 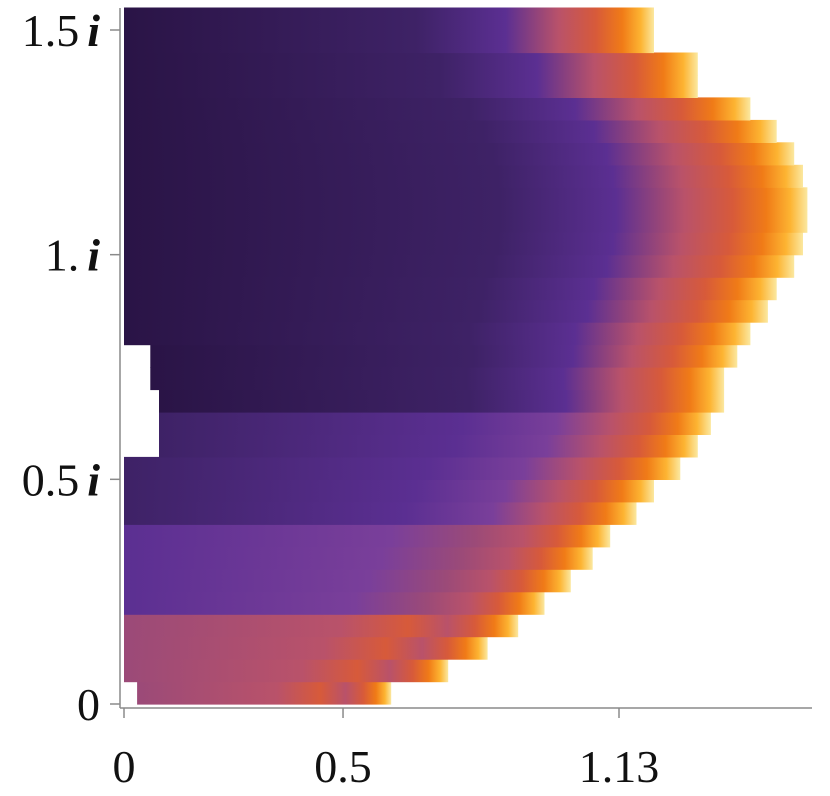 What do you see at coordinates (343, 766) in the screenshot?
I see `x-tick-label: 0.5` at bounding box center [343, 766].